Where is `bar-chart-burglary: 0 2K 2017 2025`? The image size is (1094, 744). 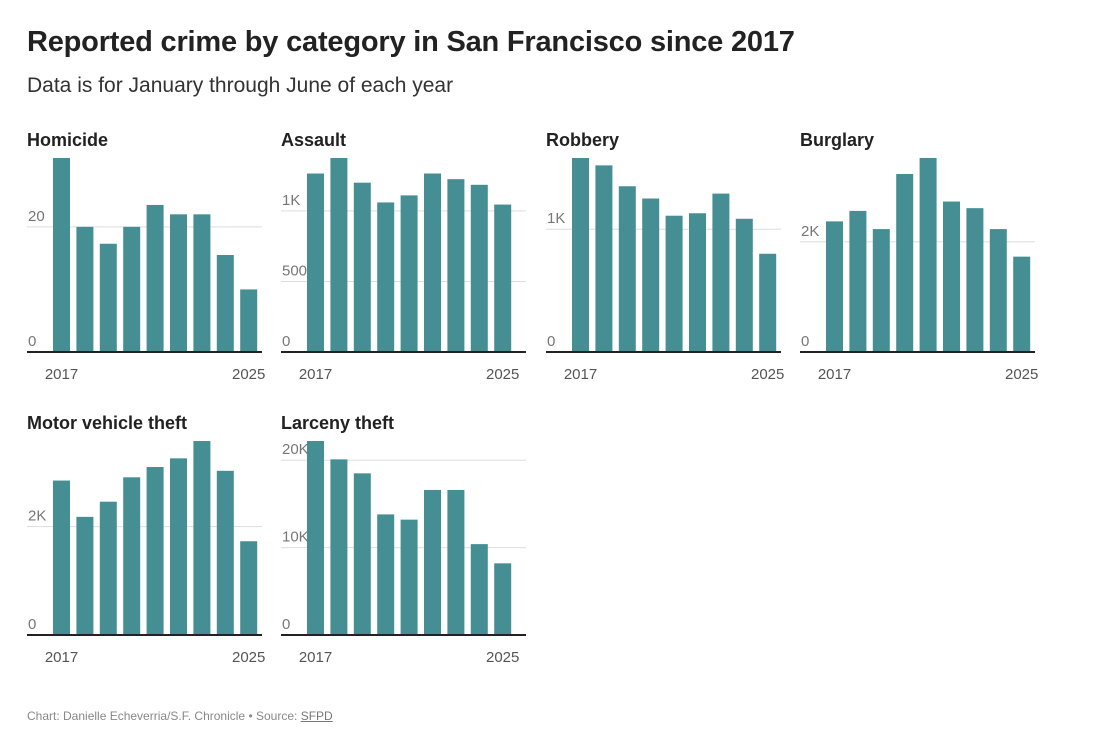
bar-chart-burglary: 0 2K 2017 2025 is located at coordinates (919, 270).